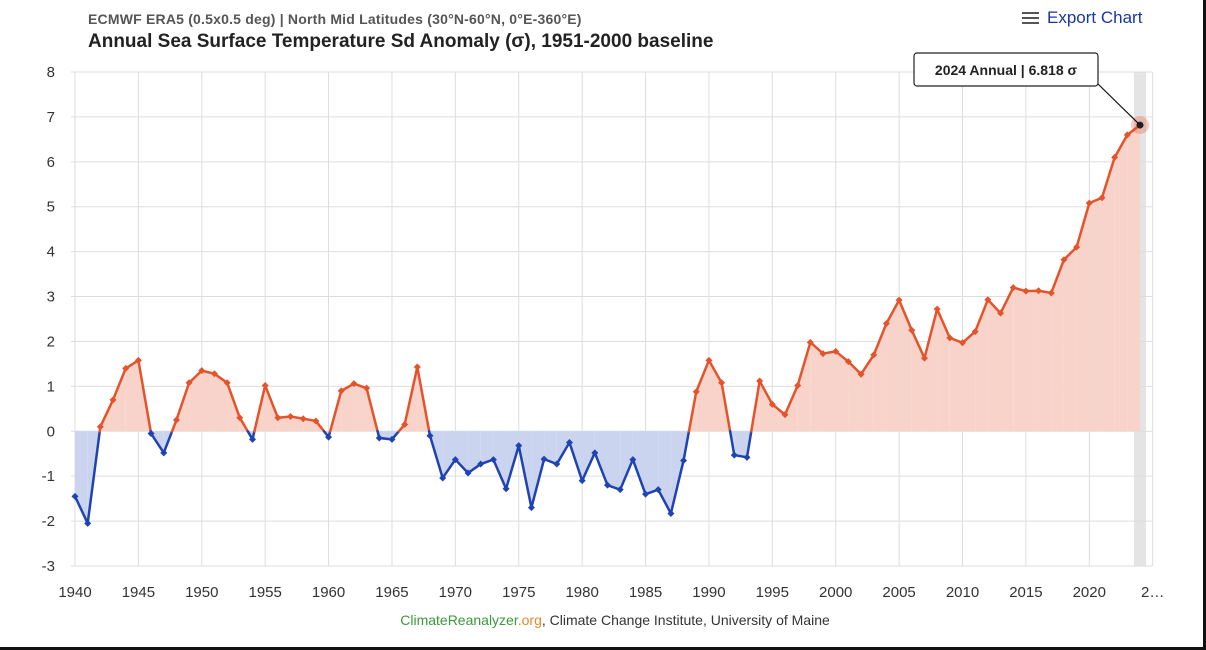  What do you see at coordinates (459, 620) in the screenshot?
I see `credit-site-link: ClimateReanalyzer` at bounding box center [459, 620].